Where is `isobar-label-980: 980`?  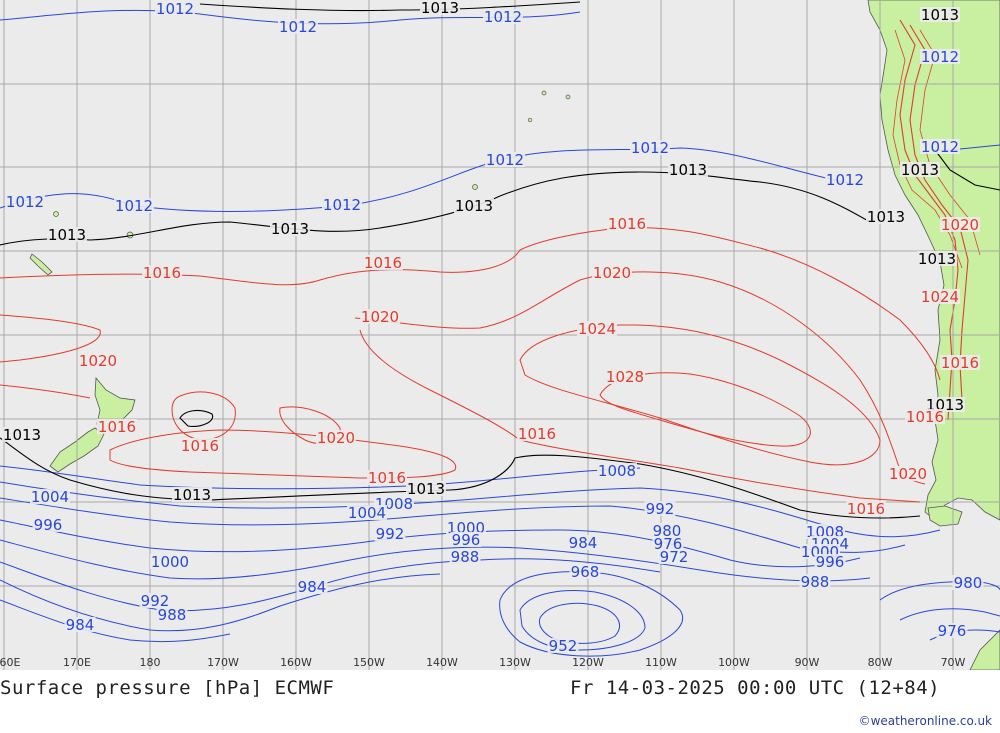
isobar-label-980: 980 is located at coordinates (667, 531).